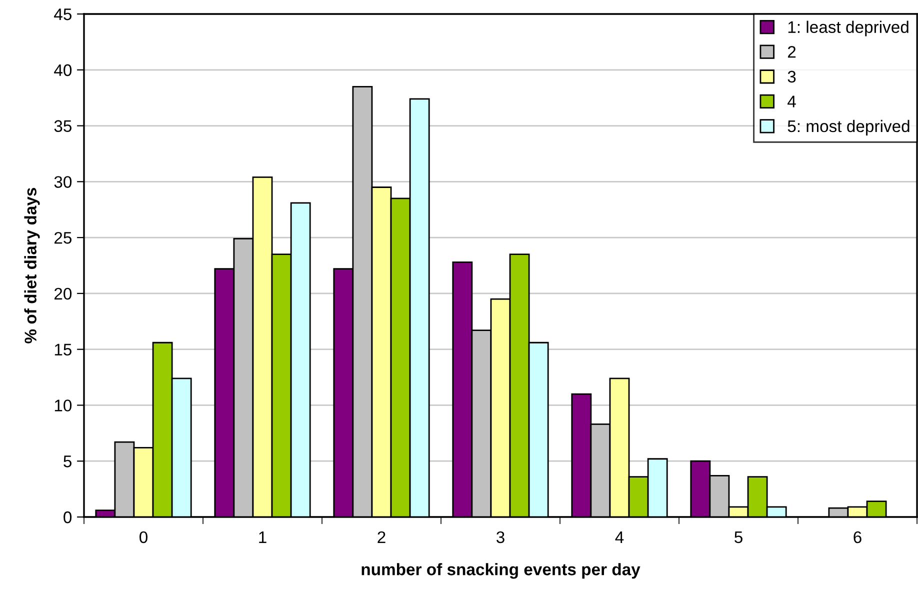 The image size is (918, 601). Describe the element at coordinates (792, 52) in the screenshot. I see `legend-label: 2` at that location.